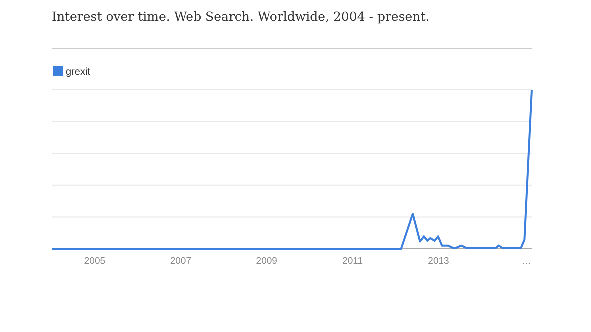 This screenshot has height=332, width=591. Describe the element at coordinates (181, 261) in the screenshot. I see `x-tick-label: 2007` at that location.